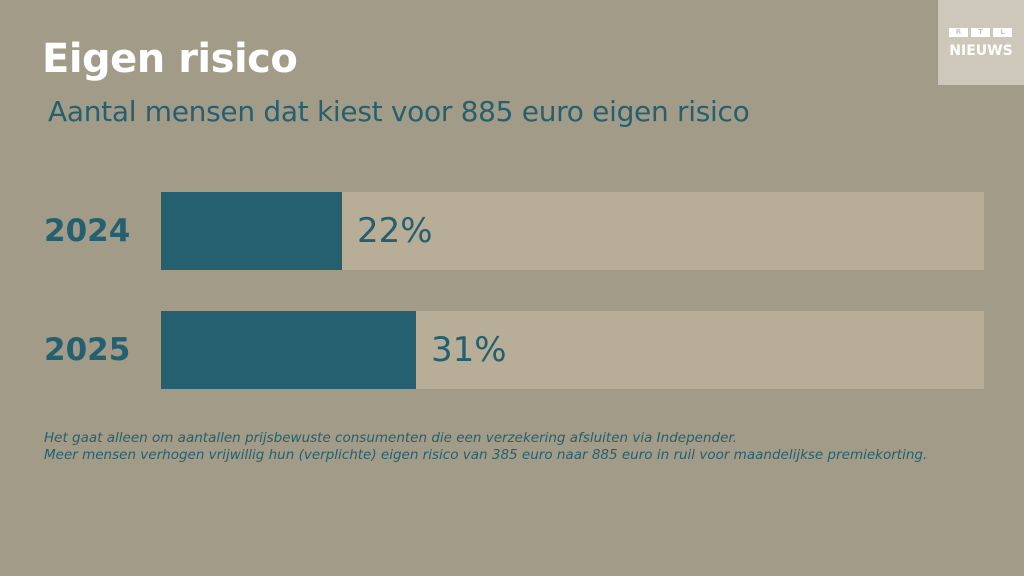 Image resolution: width=1024 pixels, height=576 pixels. Describe the element at coordinates (572, 231) in the screenshot. I see `bar-track-2024: 22%` at that location.